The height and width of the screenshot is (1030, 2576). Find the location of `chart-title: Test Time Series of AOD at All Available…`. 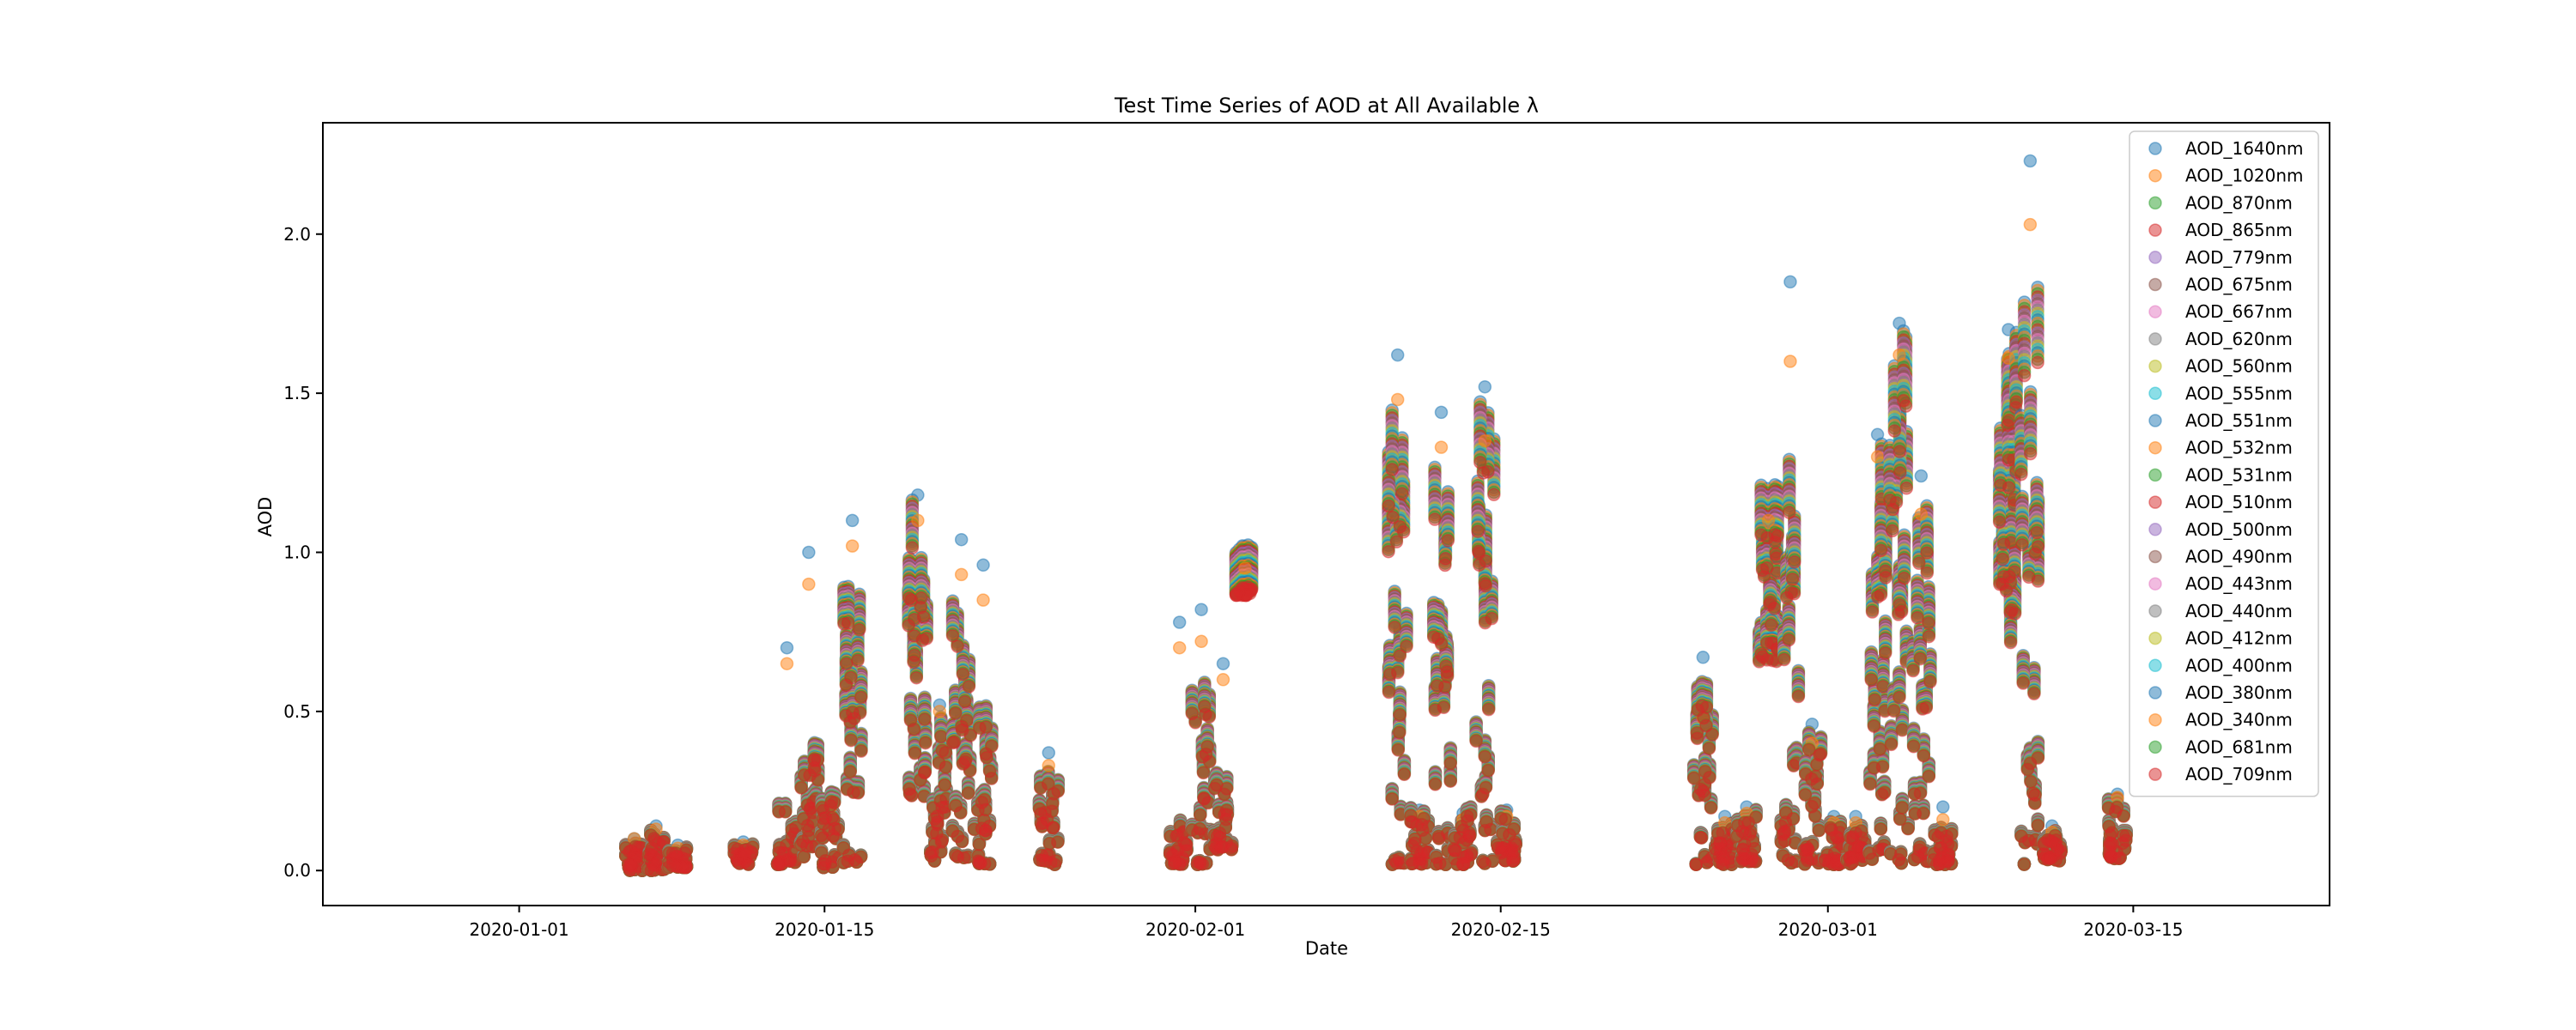

chart-title: Test Time Series of AOD at All Available… is located at coordinates (1327, 106).